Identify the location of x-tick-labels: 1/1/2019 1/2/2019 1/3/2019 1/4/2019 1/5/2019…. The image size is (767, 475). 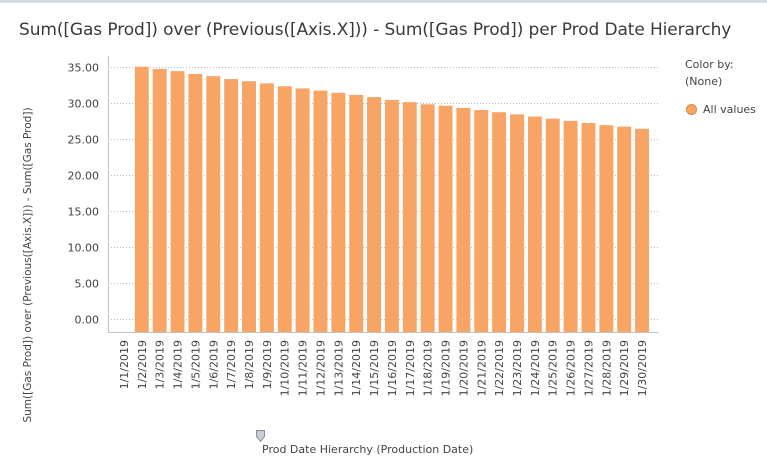
(383, 368).